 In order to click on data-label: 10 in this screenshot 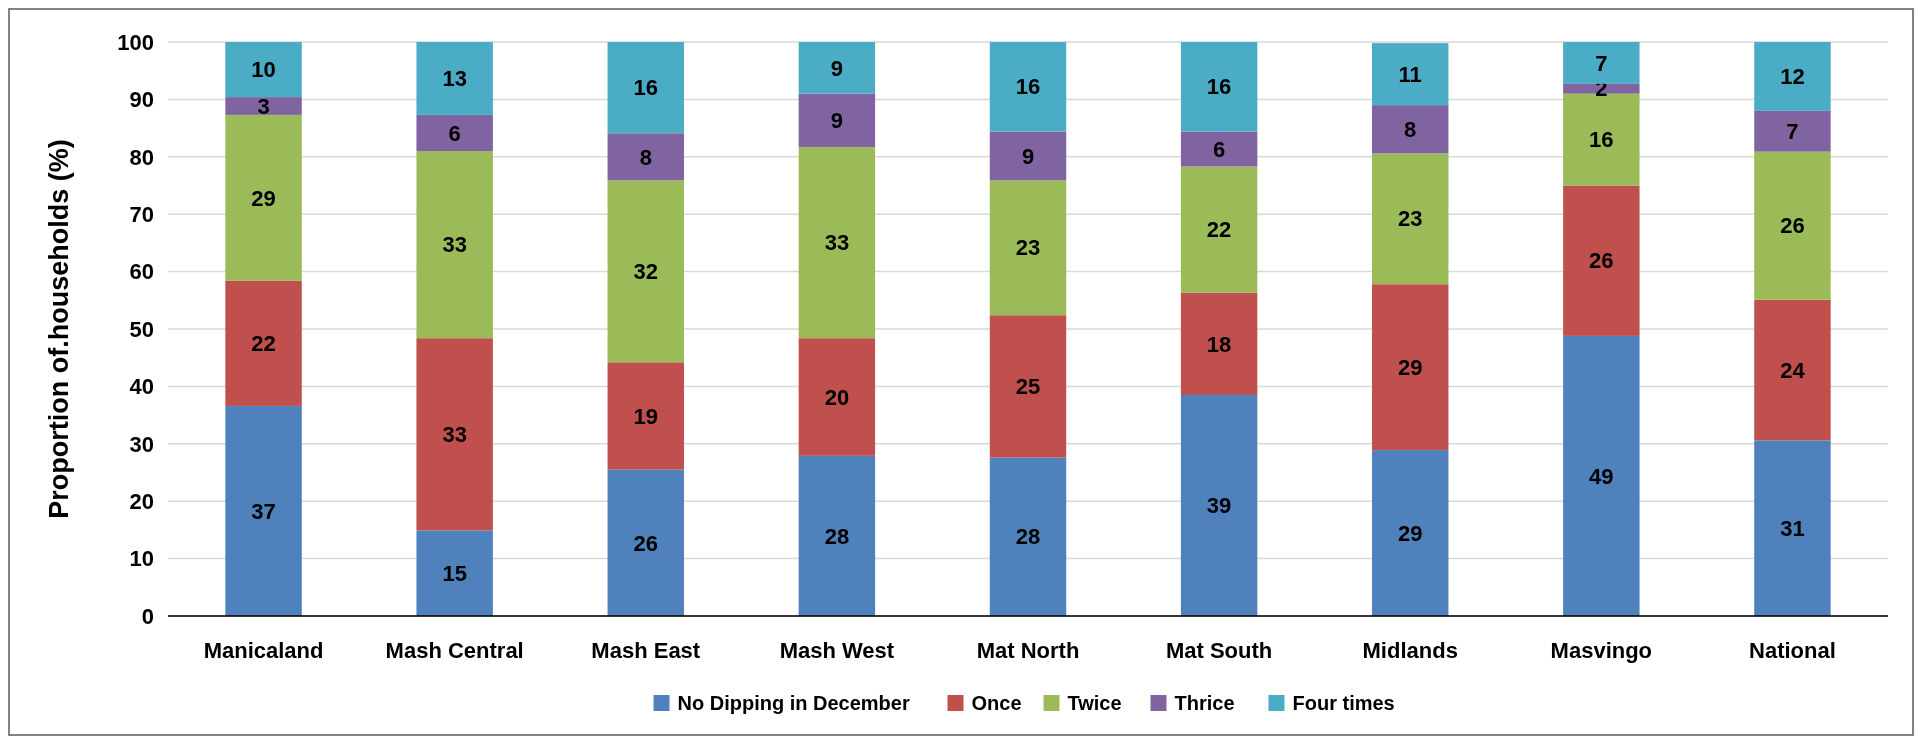, I will do `click(263, 70)`.